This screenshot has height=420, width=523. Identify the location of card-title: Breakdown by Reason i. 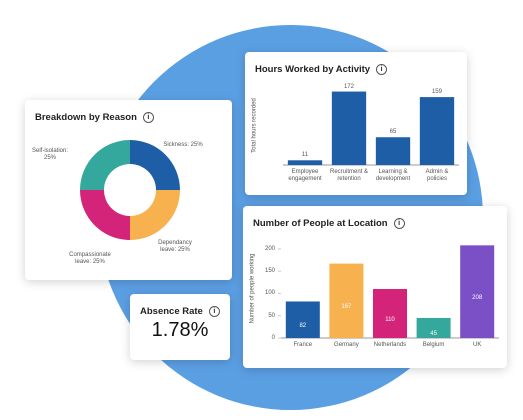
(94, 117).